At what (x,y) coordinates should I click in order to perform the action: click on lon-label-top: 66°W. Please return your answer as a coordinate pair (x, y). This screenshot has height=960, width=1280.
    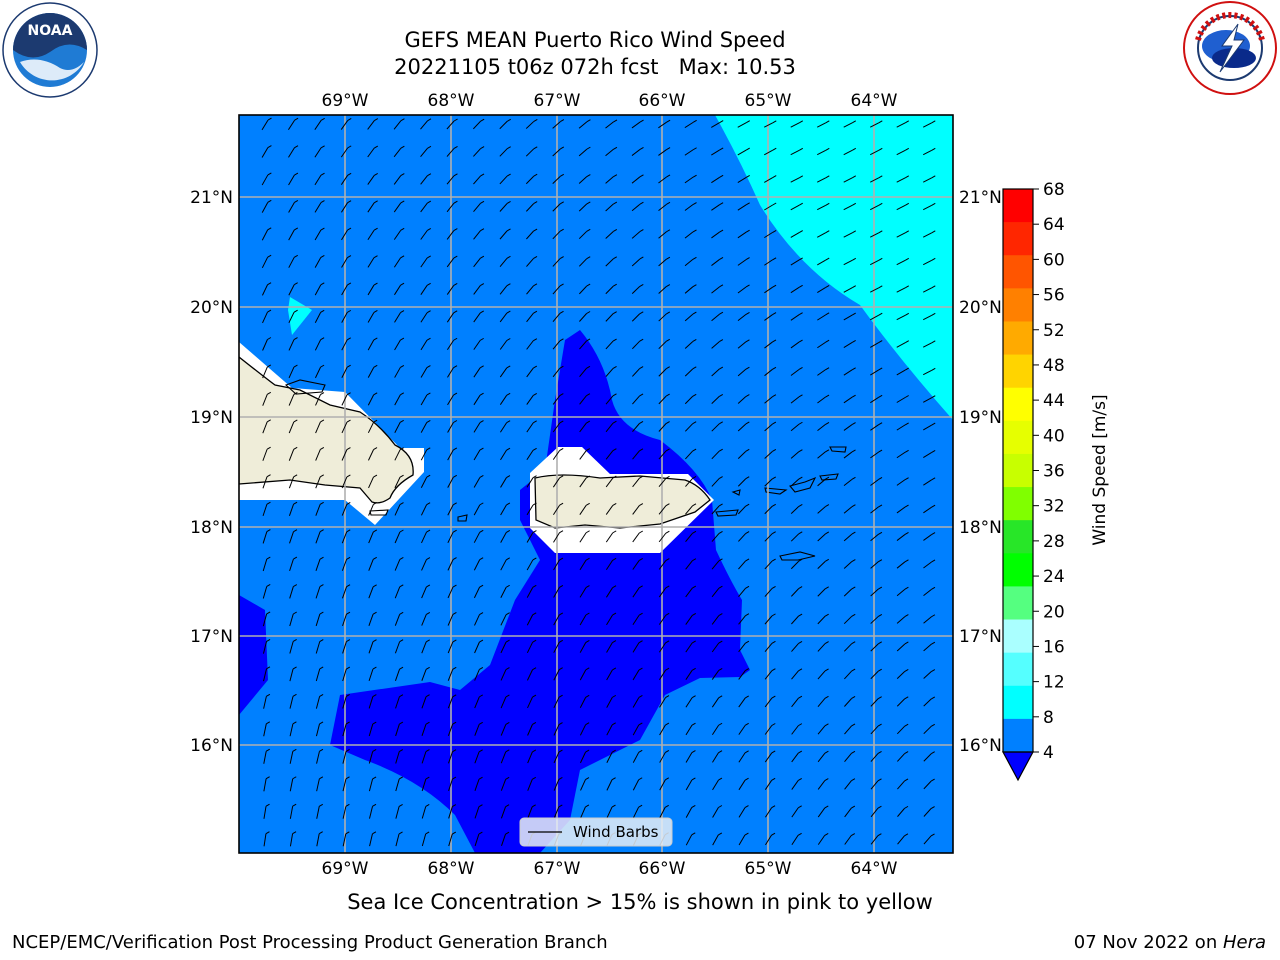
    Looking at the image, I should click on (662, 101).